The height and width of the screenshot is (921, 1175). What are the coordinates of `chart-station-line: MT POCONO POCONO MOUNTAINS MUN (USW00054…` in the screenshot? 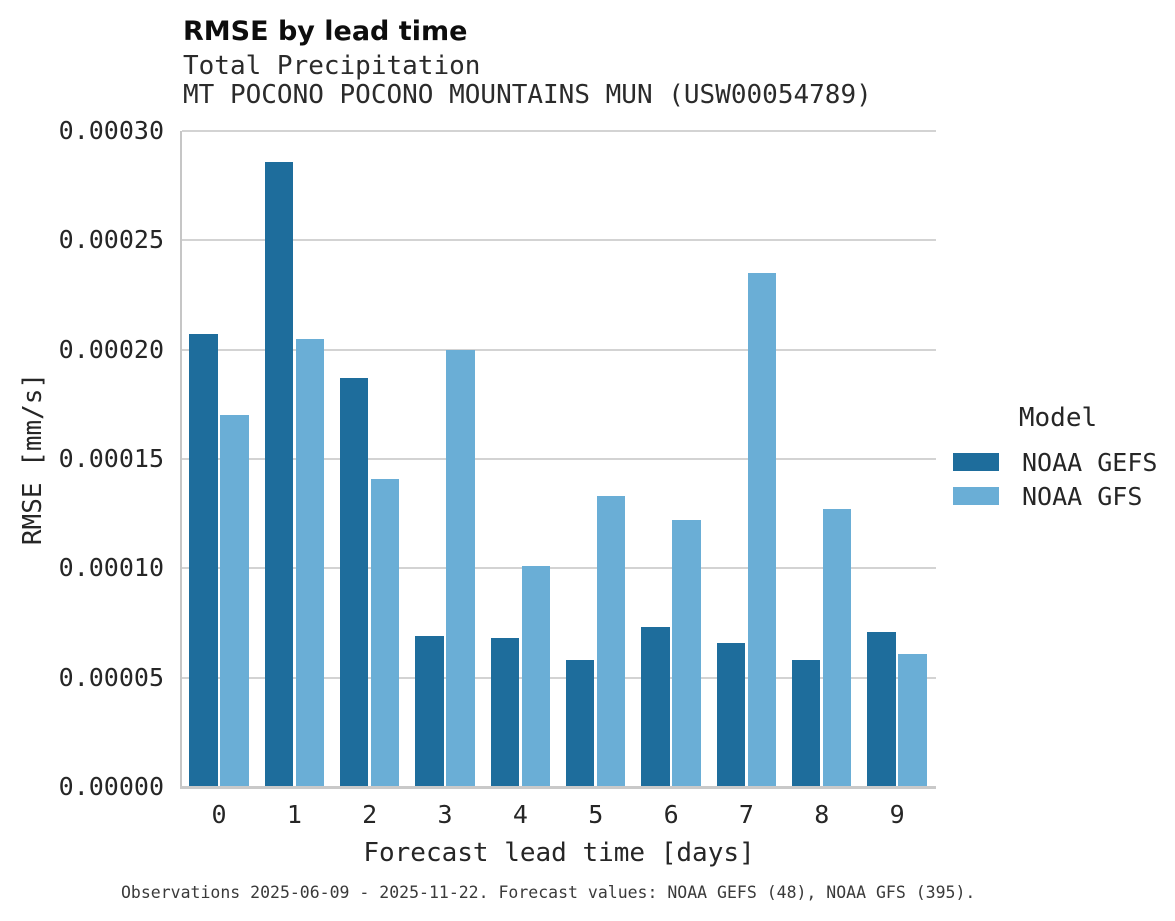 It's located at (527, 95).